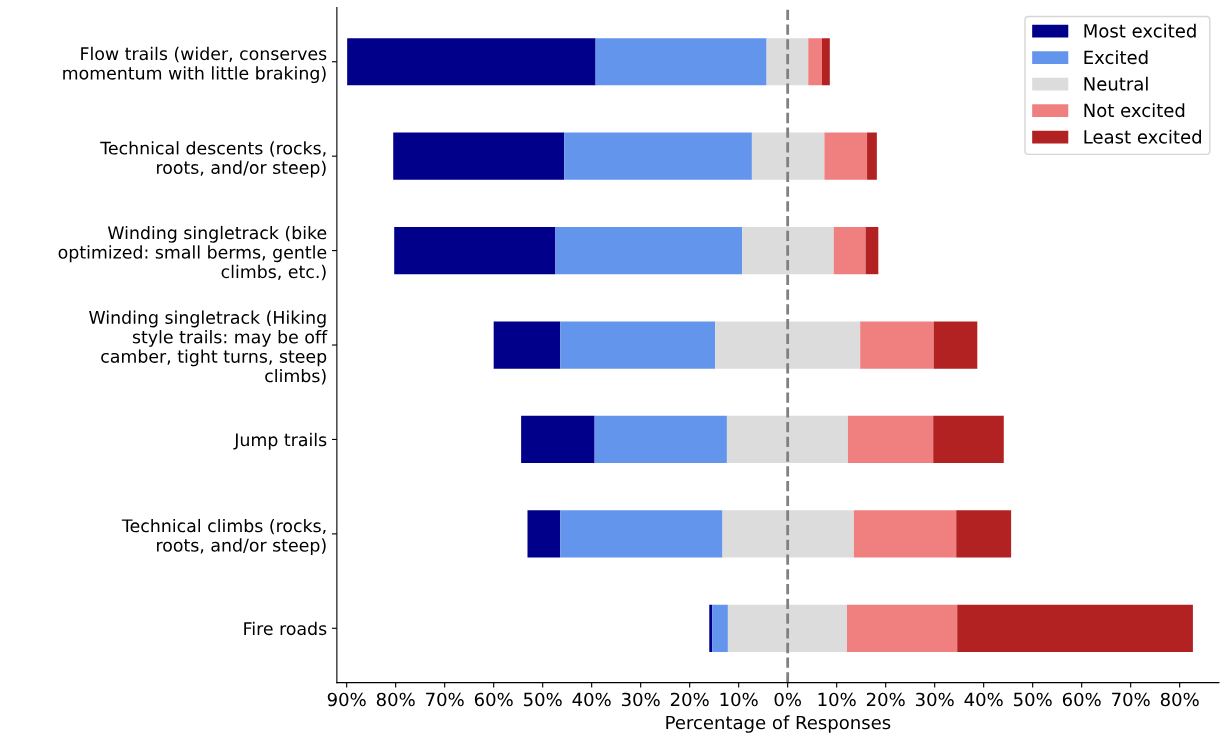 The height and width of the screenshot is (746, 1225). What do you see at coordinates (280, 441) in the screenshot?
I see `y-tick-label: Jump trails` at bounding box center [280, 441].